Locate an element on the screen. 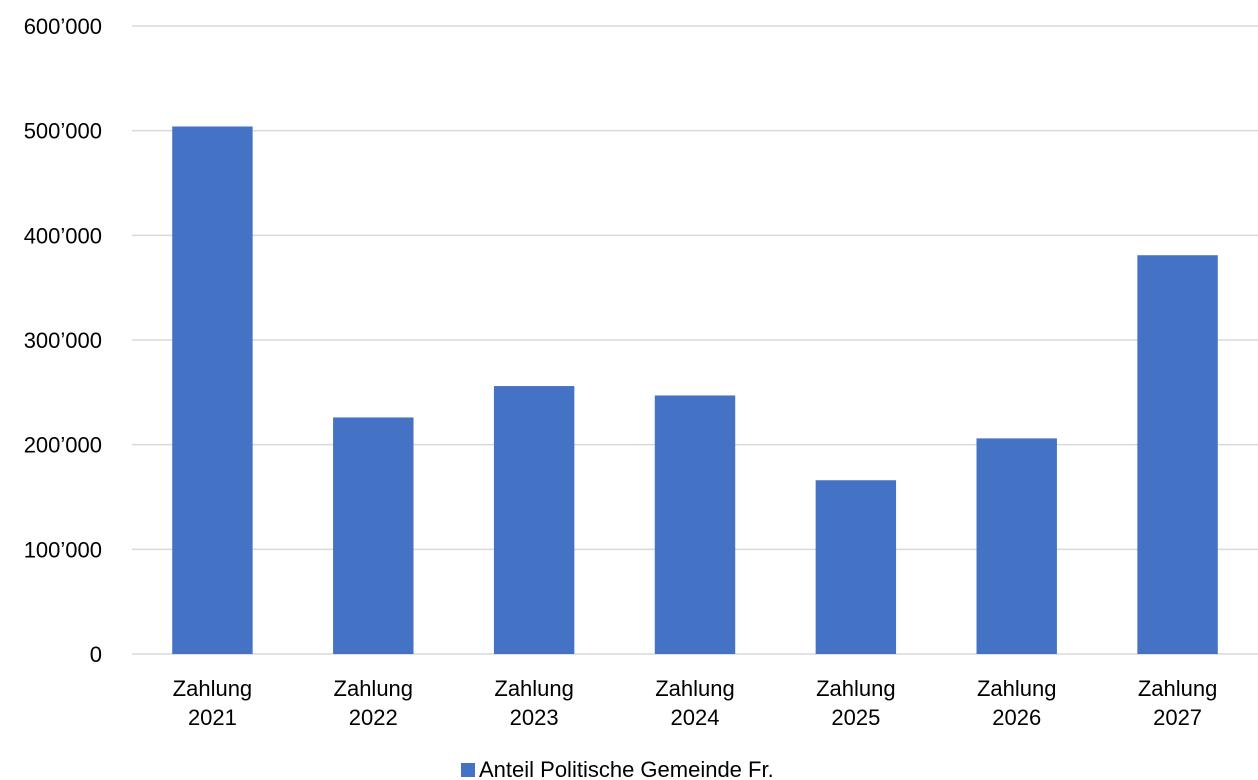 Image resolution: width=1258 pixels, height=780 pixels. x-category-label: Zahlung 2027 is located at coordinates (1178, 703).